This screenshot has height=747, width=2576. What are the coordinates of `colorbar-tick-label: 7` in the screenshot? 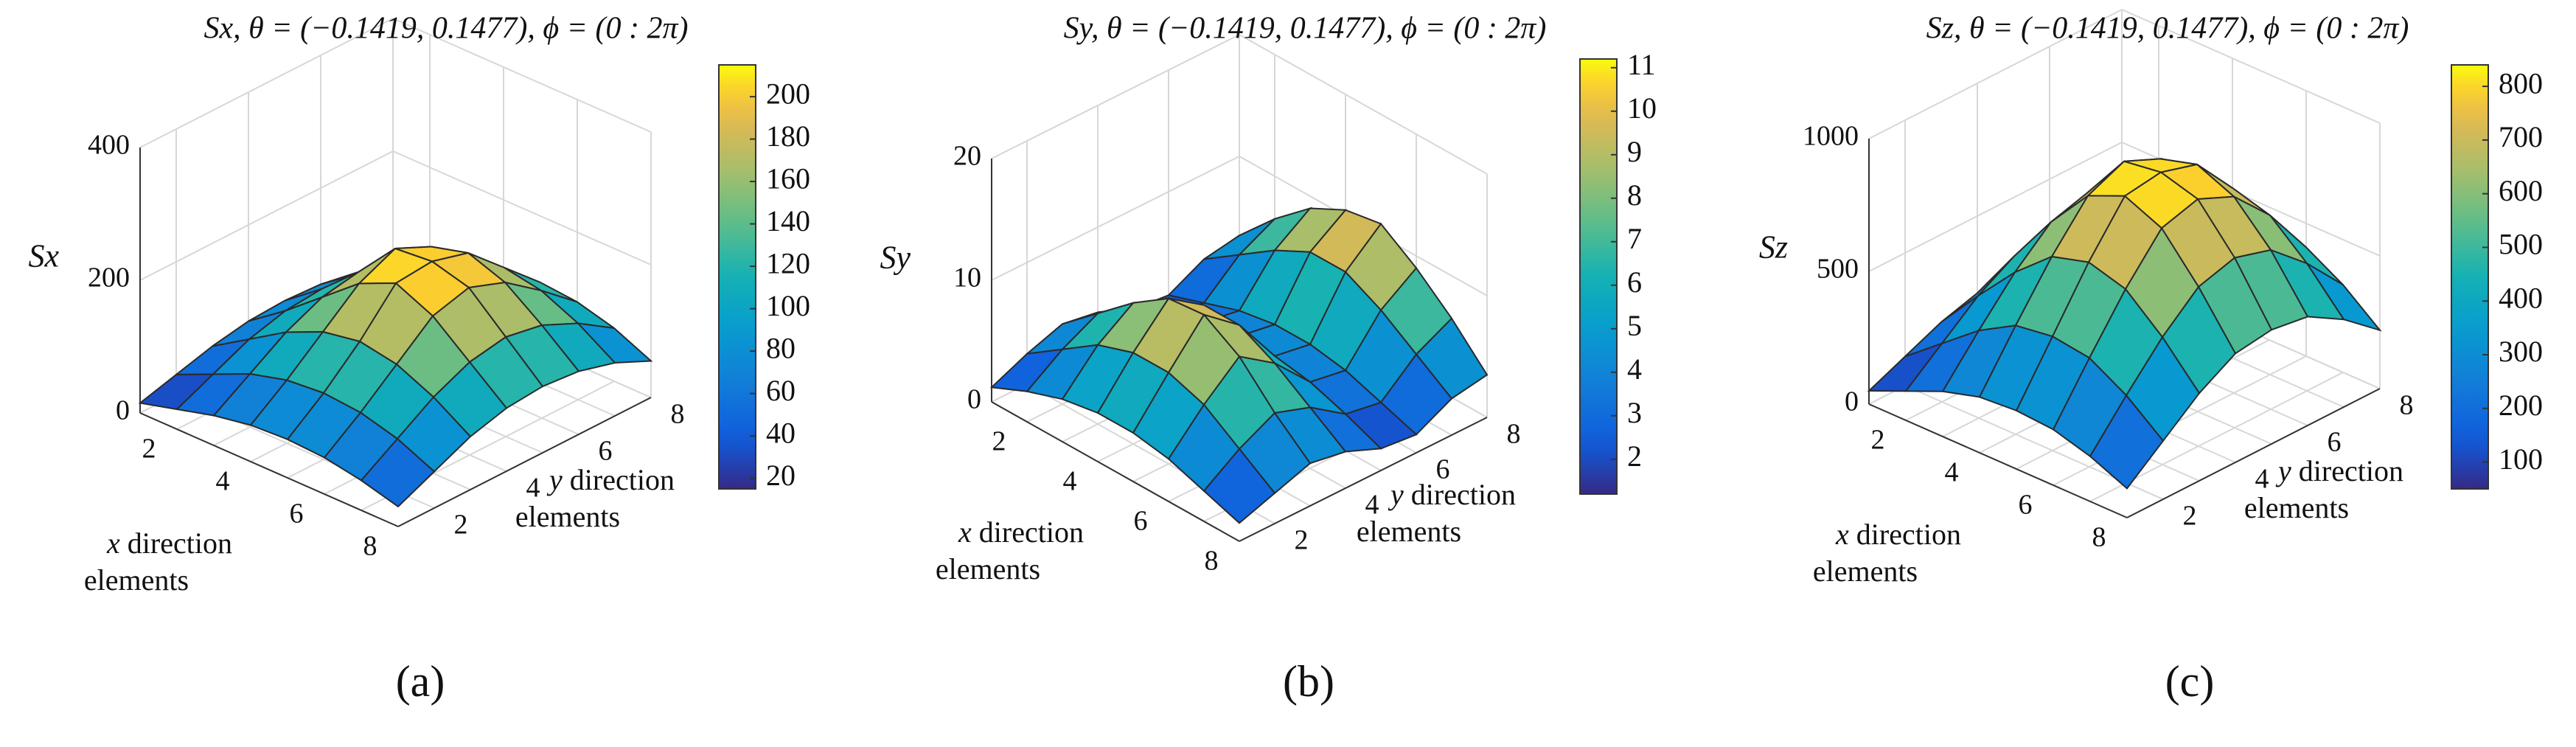 It's located at (1634, 239).